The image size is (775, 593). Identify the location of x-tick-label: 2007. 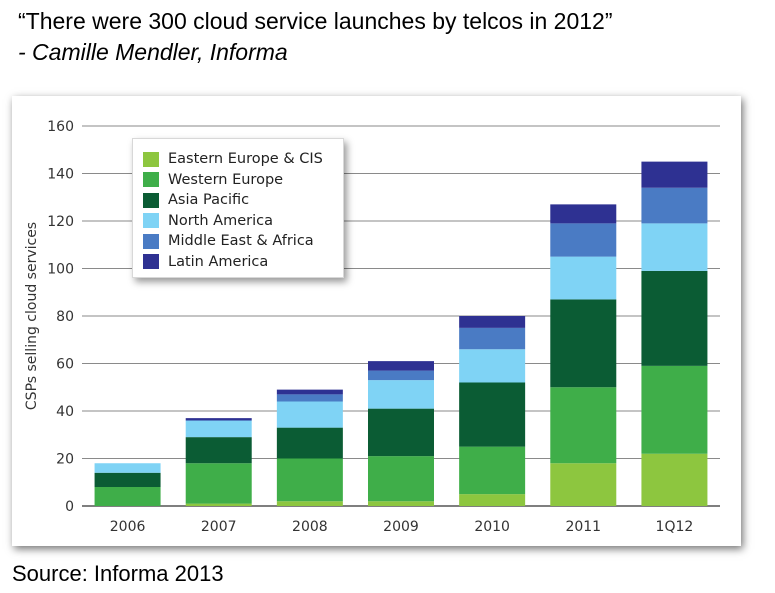
(219, 527).